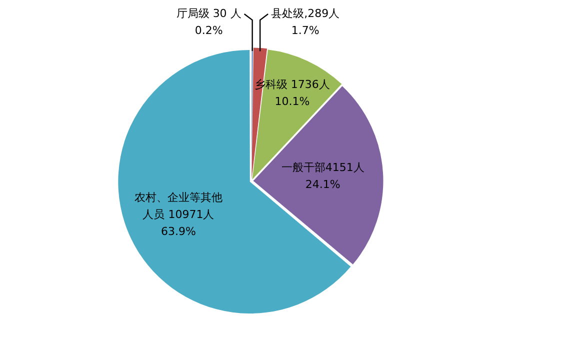 Image resolution: width=563 pixels, height=338 pixels. Describe the element at coordinates (209, 13) in the screenshot. I see `slice-label: 厅局级 30 人` at that location.